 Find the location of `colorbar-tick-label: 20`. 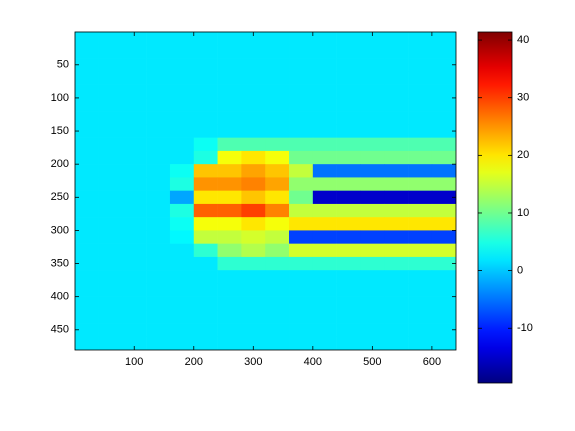

colorbar-tick-label: 20 is located at coordinates (523, 155).